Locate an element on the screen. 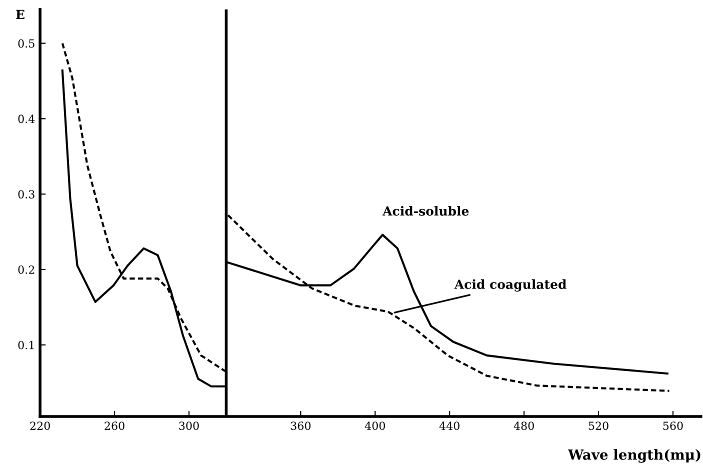  x-tick-label: 260 is located at coordinates (114, 426).